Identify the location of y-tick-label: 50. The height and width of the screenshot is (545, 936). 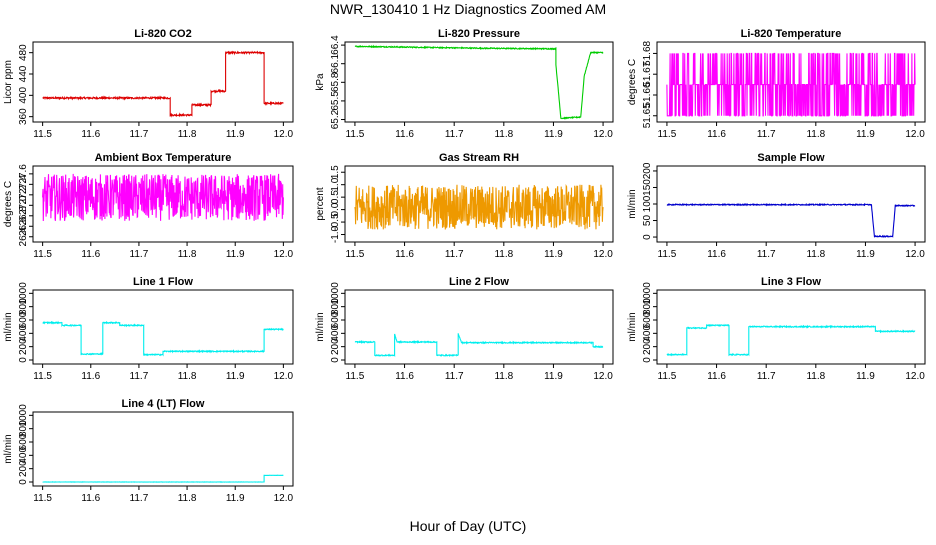
(647, 221).